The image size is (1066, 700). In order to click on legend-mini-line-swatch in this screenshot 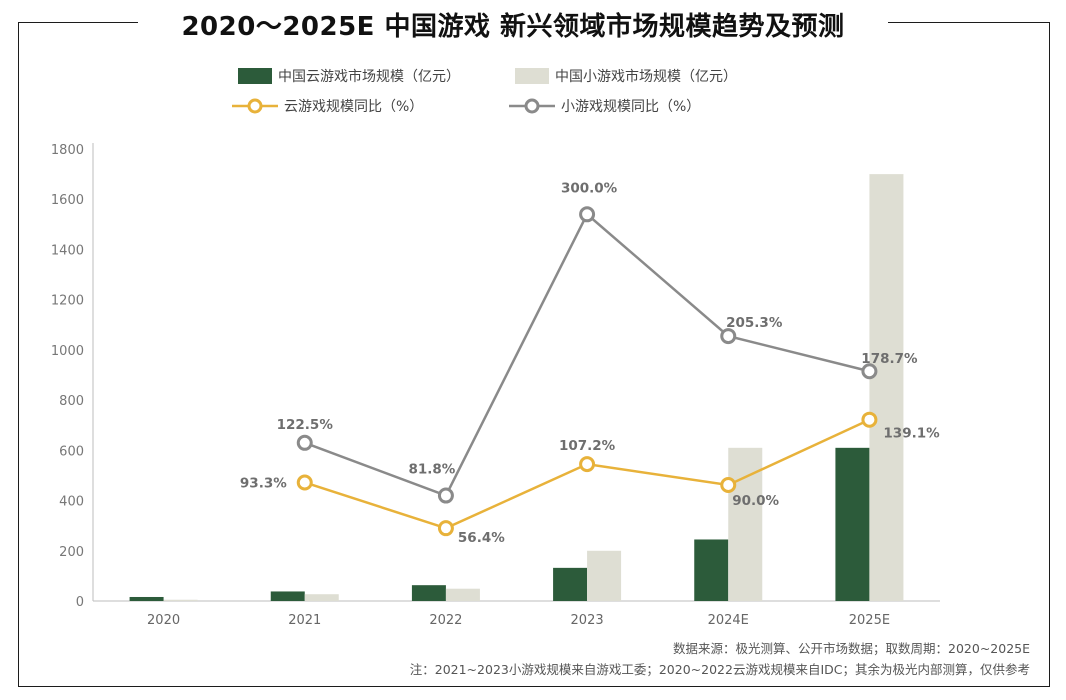, I will do `click(532, 106)`.